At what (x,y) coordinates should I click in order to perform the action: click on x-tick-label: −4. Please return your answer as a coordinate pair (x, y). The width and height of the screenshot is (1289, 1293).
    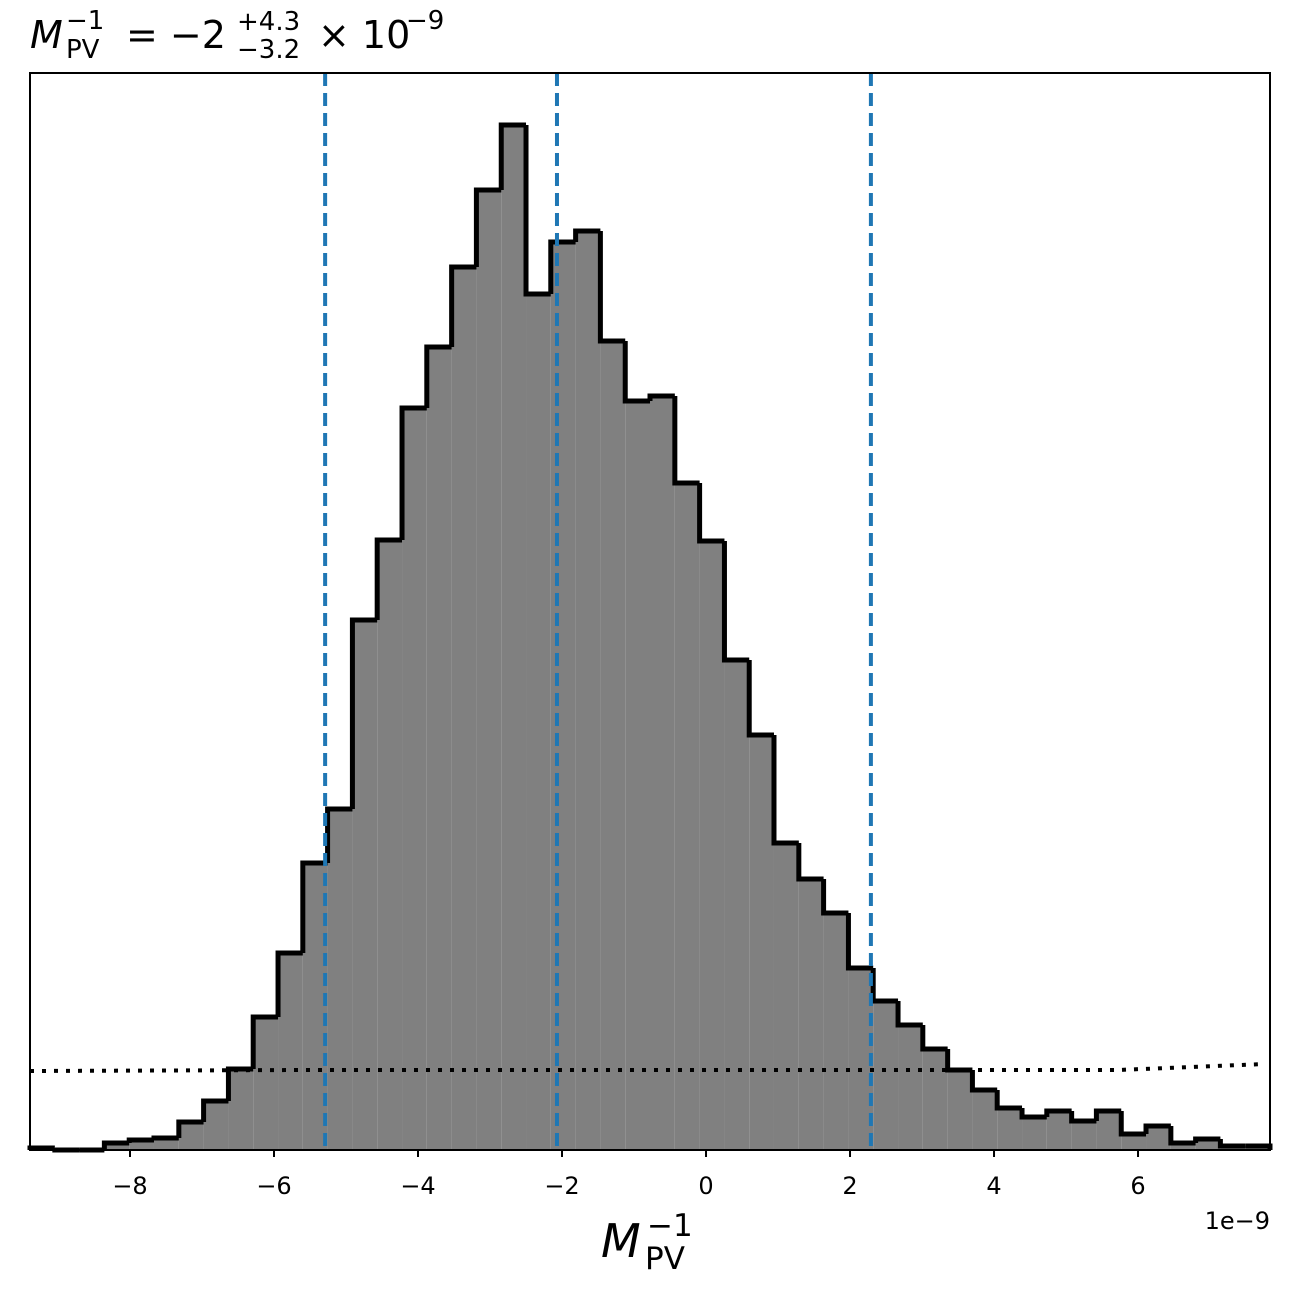
    Looking at the image, I should click on (417, 1186).